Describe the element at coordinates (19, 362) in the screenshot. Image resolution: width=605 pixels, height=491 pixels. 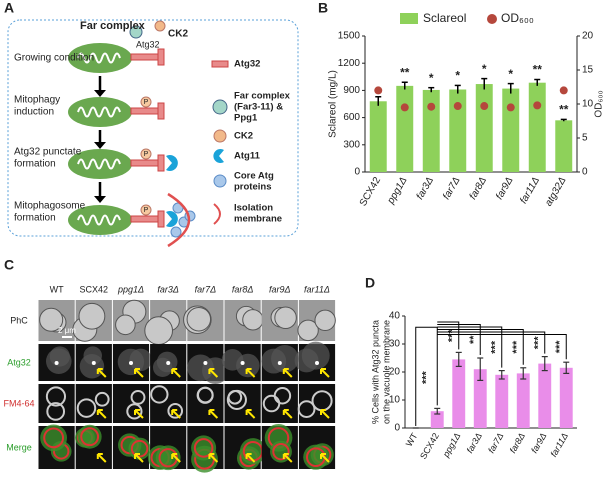
I see `row-label: Atg32` at that location.